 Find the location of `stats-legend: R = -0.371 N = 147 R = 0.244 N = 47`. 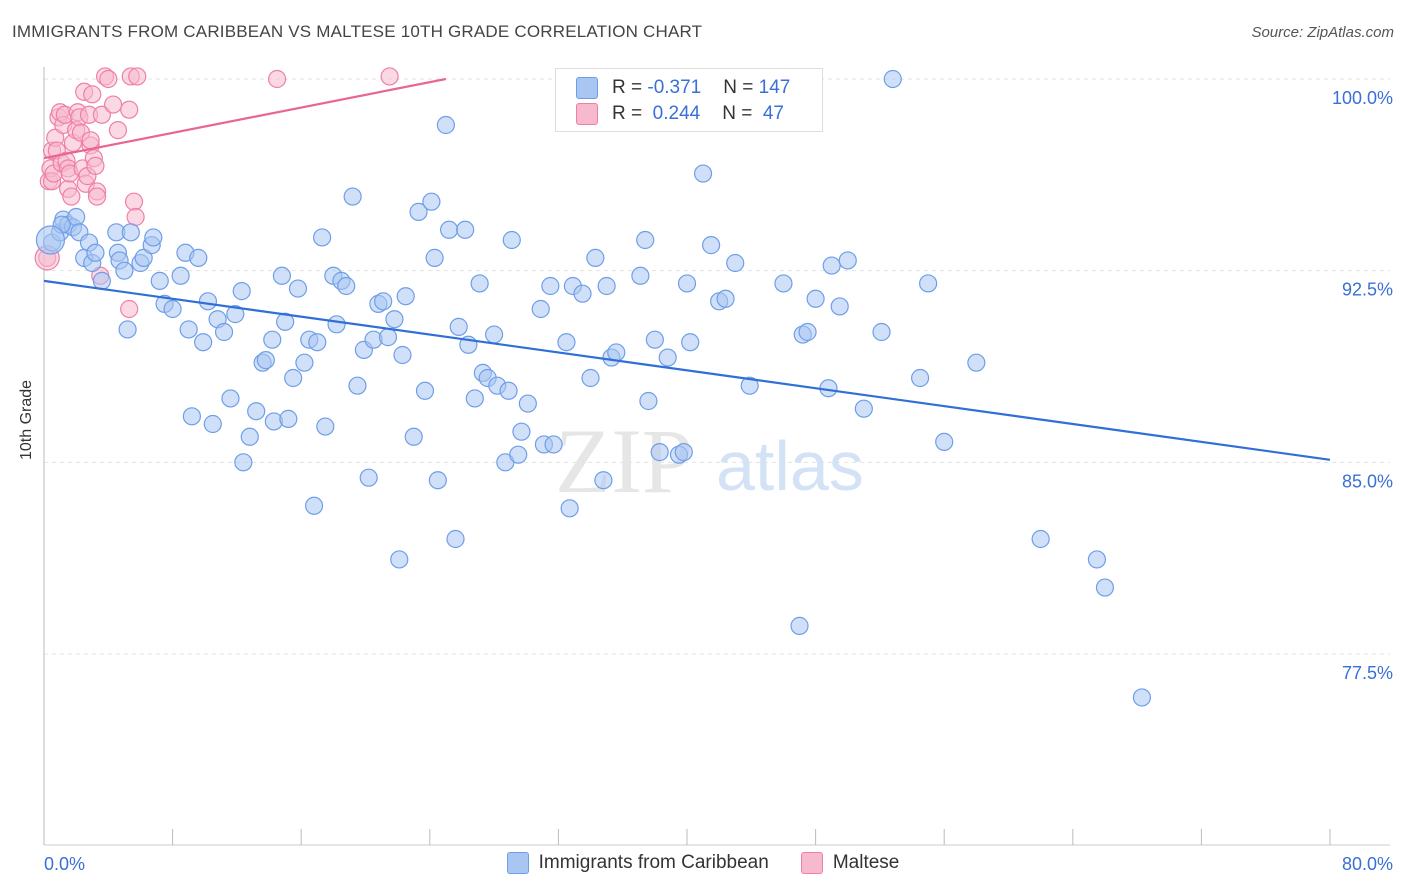

stats-legend: R = -0.371 N = 147 R = 0.244 N = 47 is located at coordinates (689, 100).